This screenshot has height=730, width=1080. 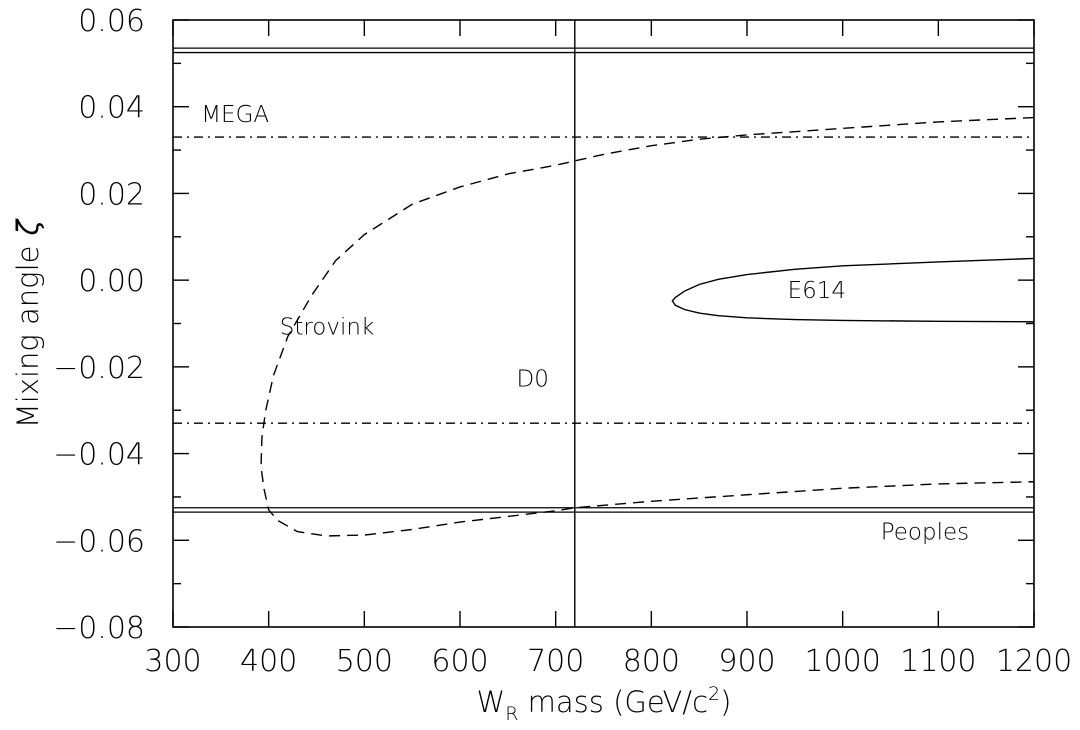 What do you see at coordinates (714, 694) in the screenshot?
I see `x-axis-title-sup: 2` at bounding box center [714, 694].